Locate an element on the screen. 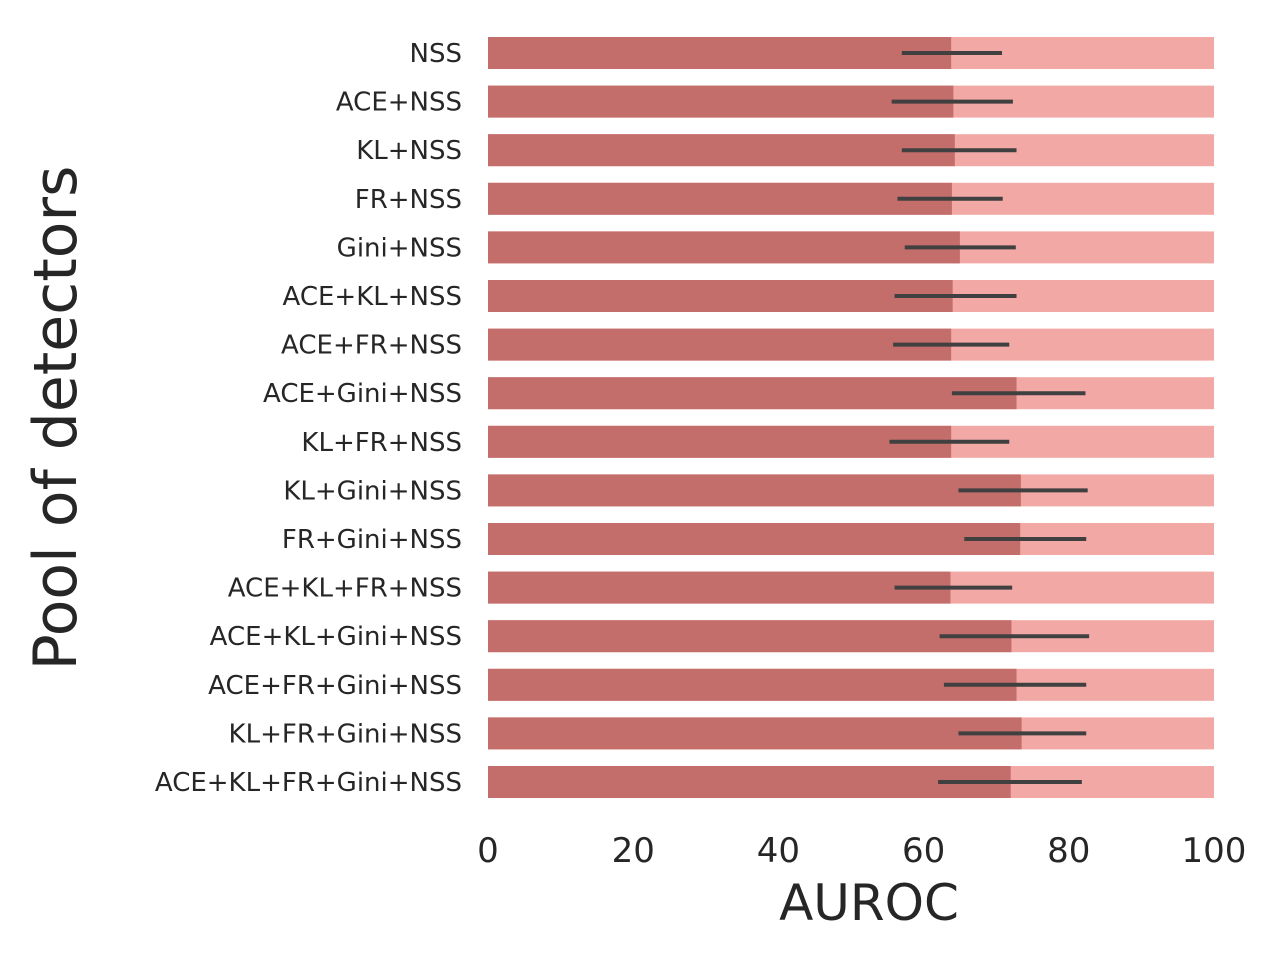 The width and height of the screenshot is (1280, 960). y-tick-label: KL+FR+NSS is located at coordinates (381, 443).